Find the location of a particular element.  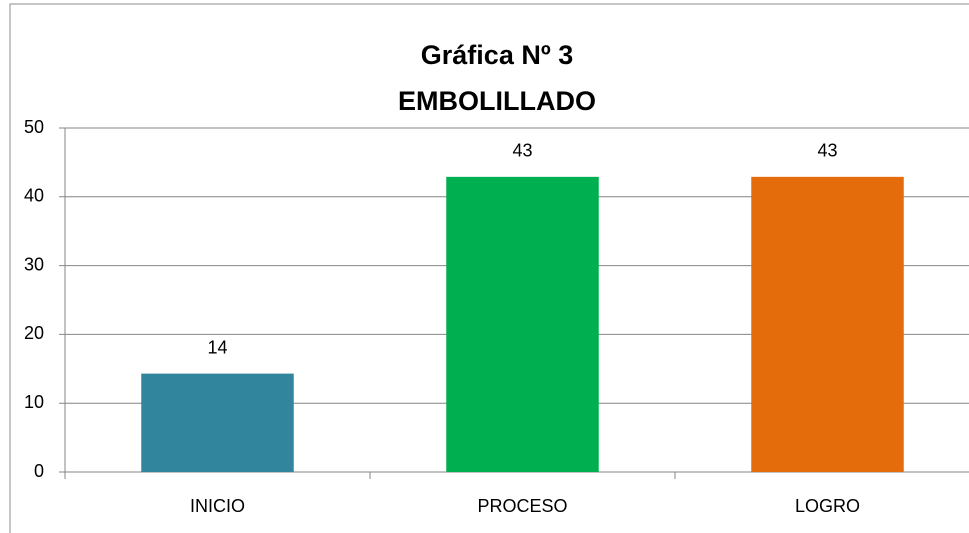

y-tick-label: 10 is located at coordinates (34, 402).